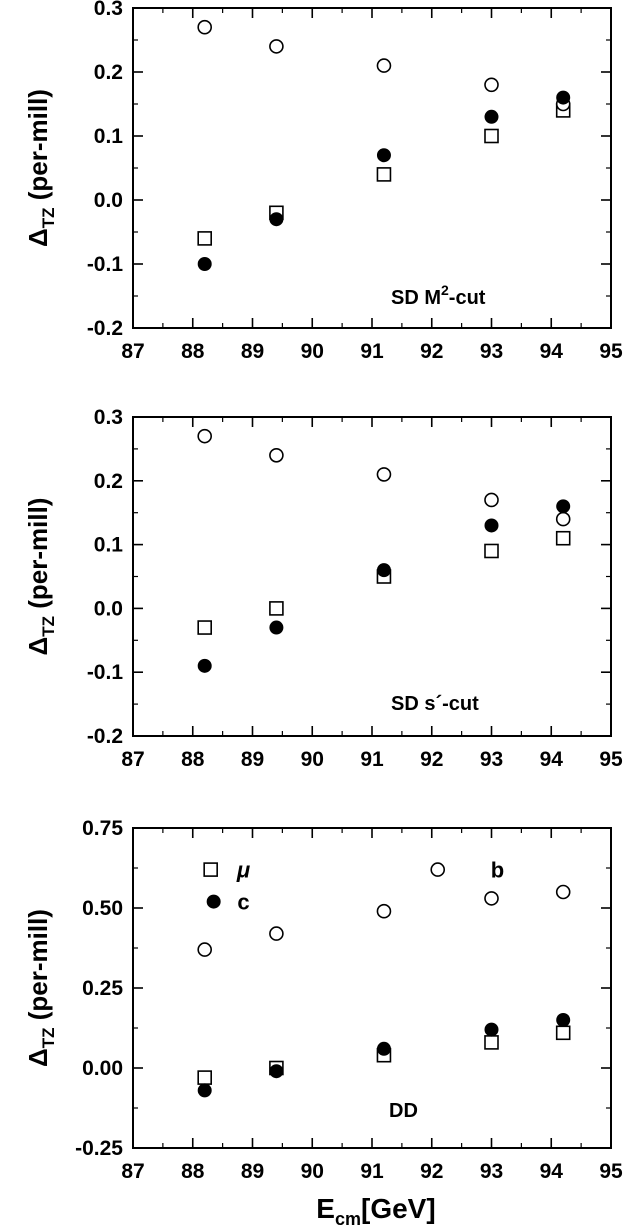 The height and width of the screenshot is (1229, 623). I want to click on y-tick-label: 0.0, so click(108, 608).